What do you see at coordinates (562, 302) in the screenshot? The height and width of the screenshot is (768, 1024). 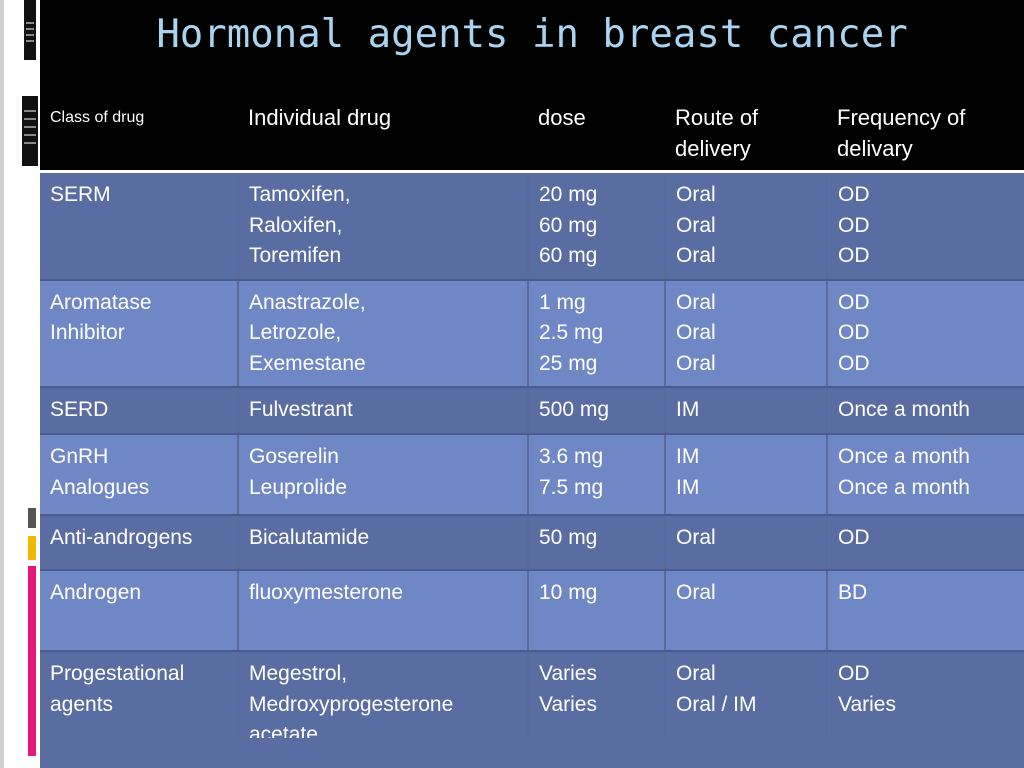 I see `cell-line: 1 mg` at bounding box center [562, 302].